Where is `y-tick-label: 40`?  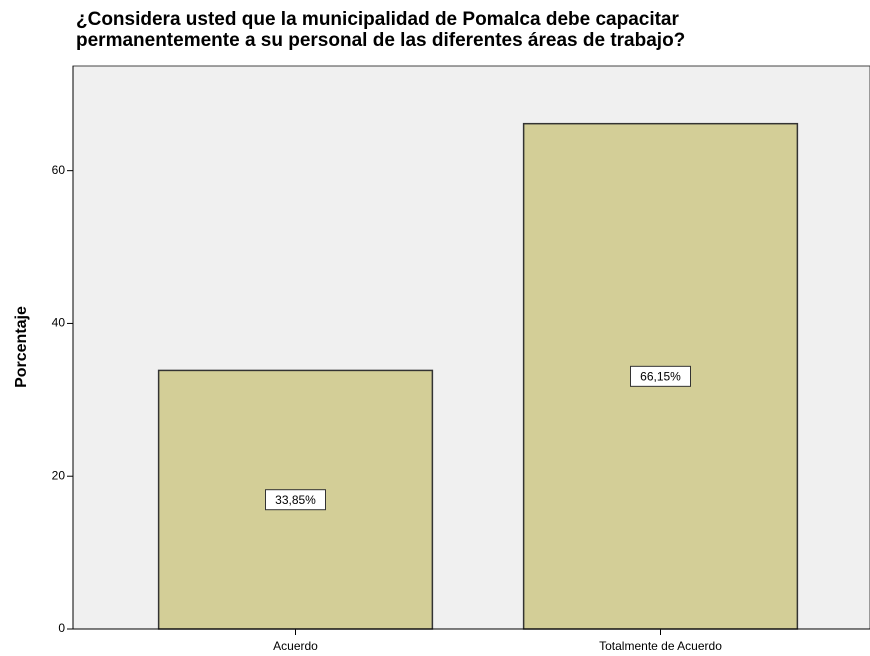 y-tick-label: 40 is located at coordinates (59, 323).